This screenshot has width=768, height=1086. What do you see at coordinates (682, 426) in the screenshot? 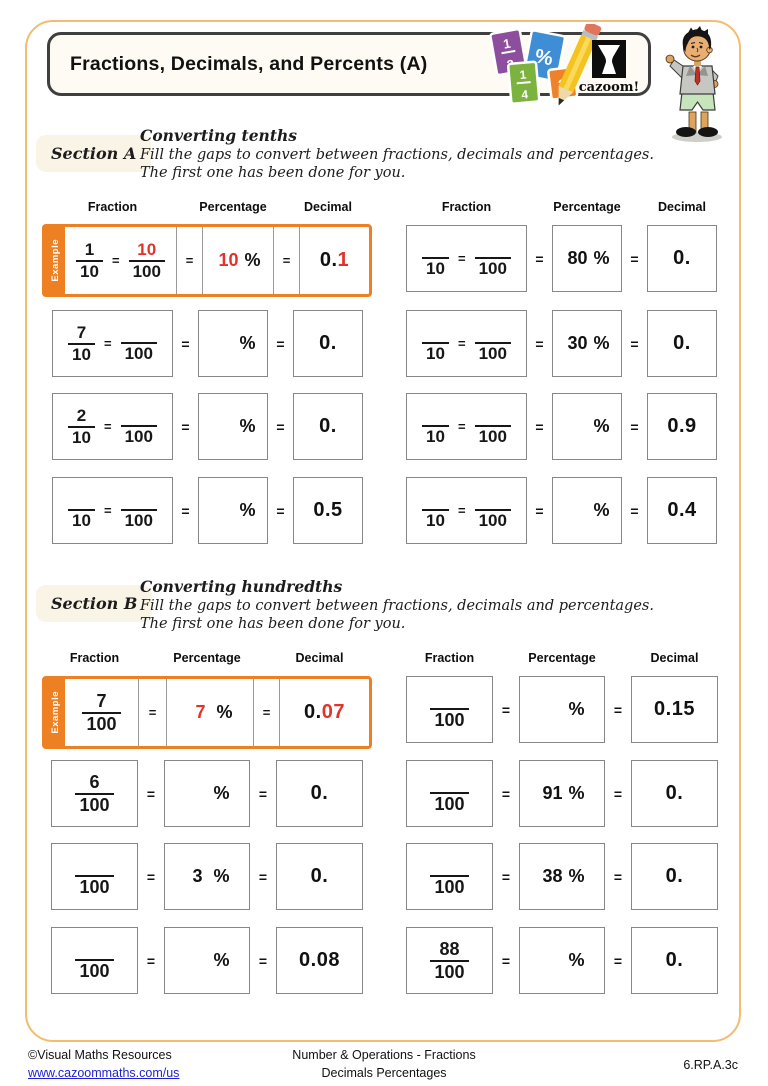
I see `decimal-box: 0.9` at bounding box center [682, 426].